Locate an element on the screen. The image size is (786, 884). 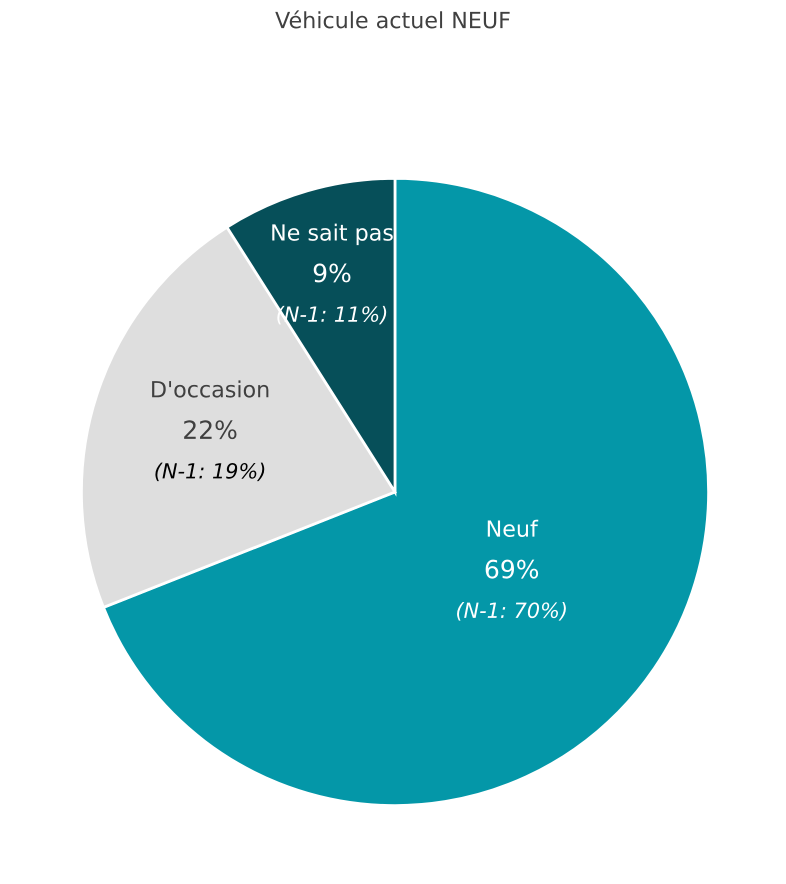
slice-label: D'occasion is located at coordinates (210, 389).